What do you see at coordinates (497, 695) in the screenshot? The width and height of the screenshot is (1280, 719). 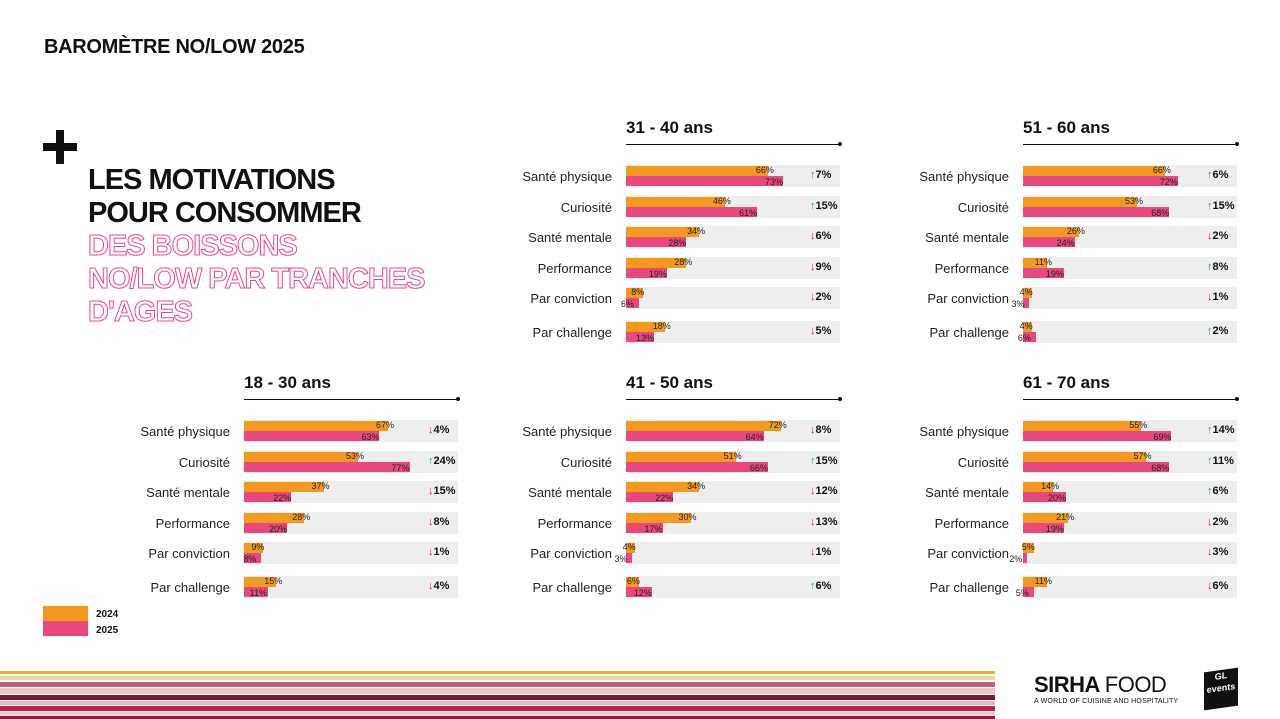 I see `footer-stripes` at bounding box center [497, 695].